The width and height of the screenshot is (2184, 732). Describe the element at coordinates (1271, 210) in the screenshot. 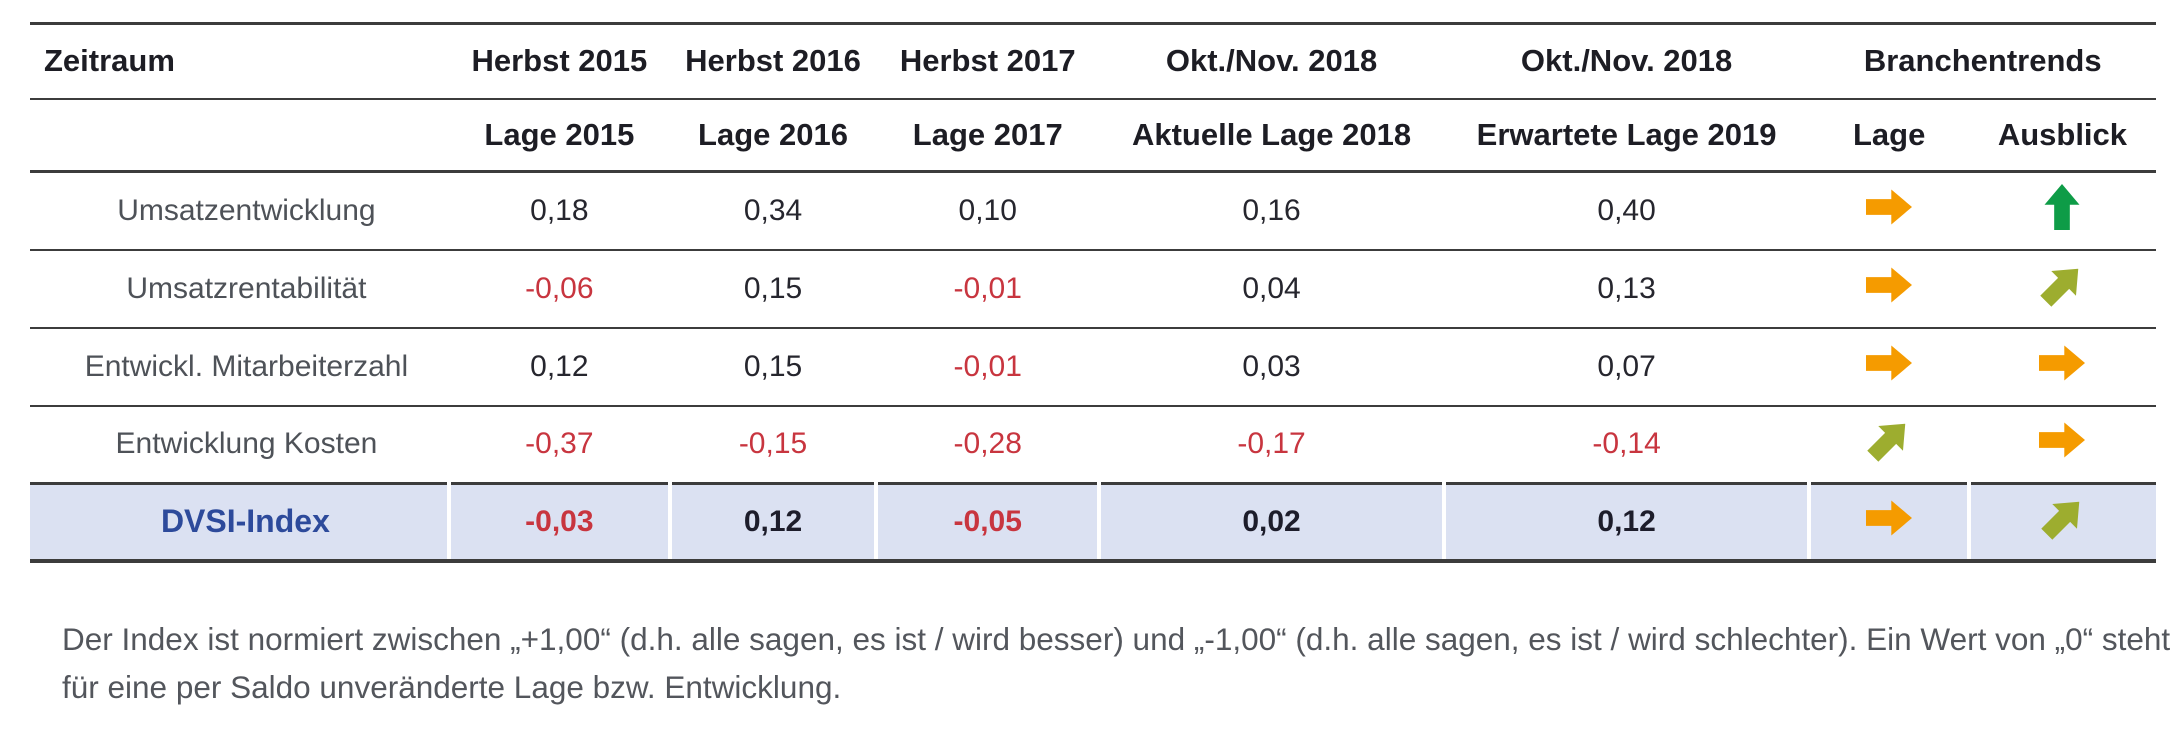

I see `value-cell: 0,16` at that location.